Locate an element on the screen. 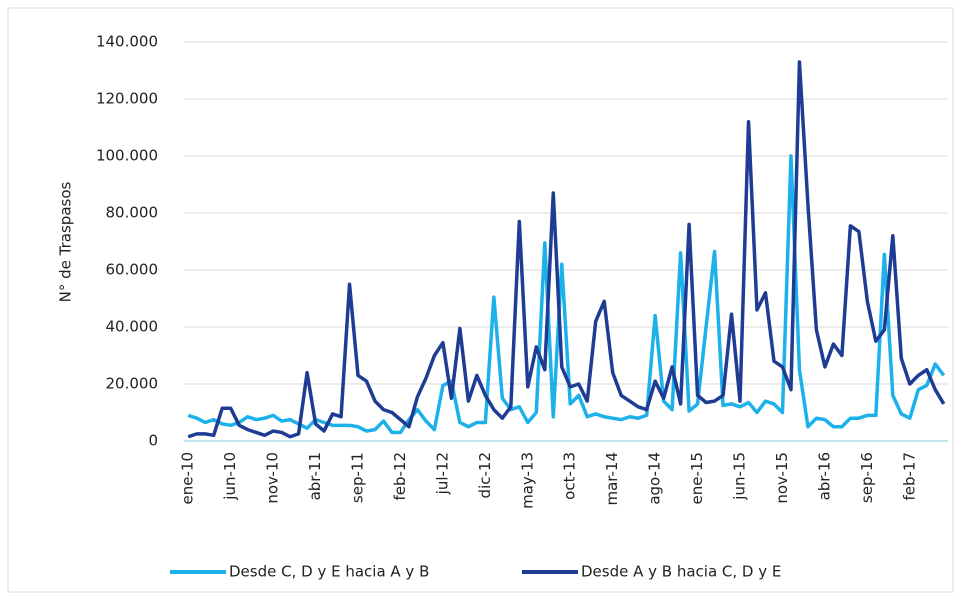 The height and width of the screenshot is (600, 961). y-tick-label: 0 is located at coordinates (153, 441).